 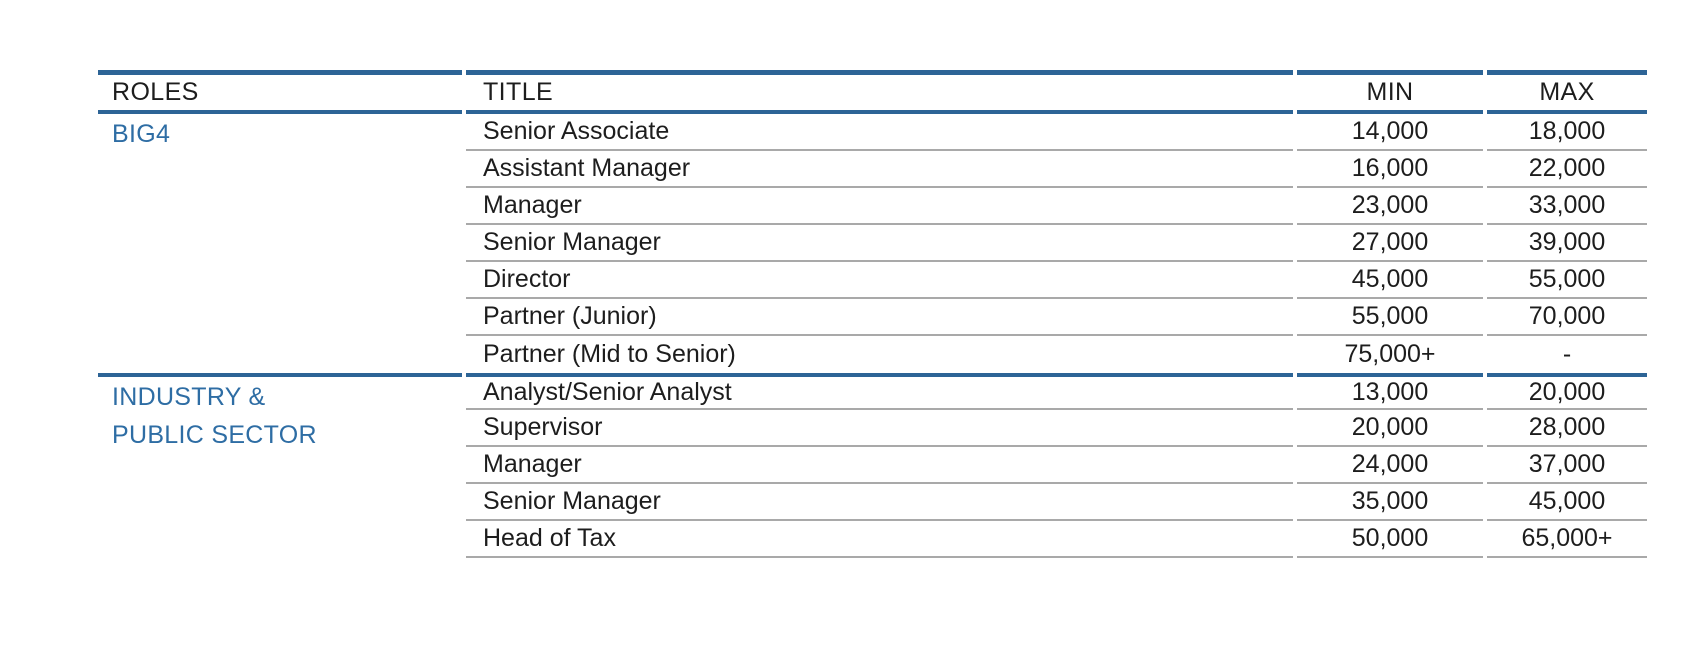 I want to click on header-max: MAX, so click(x=1567, y=92).